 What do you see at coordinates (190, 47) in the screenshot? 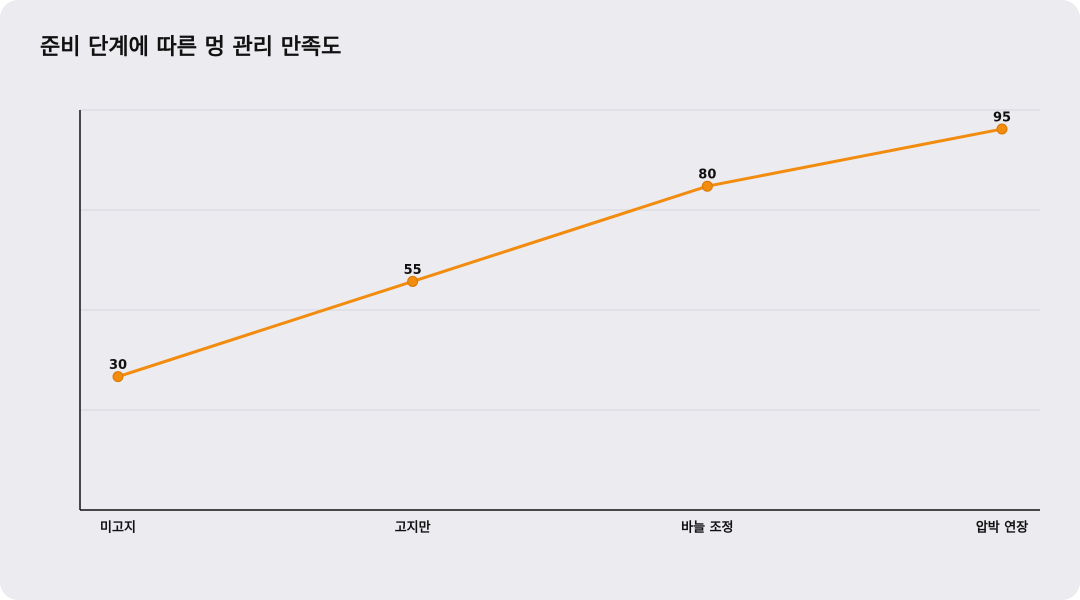
I see `chart-title: 준비 단계에 따른 멍 관리 만족도` at bounding box center [190, 47].